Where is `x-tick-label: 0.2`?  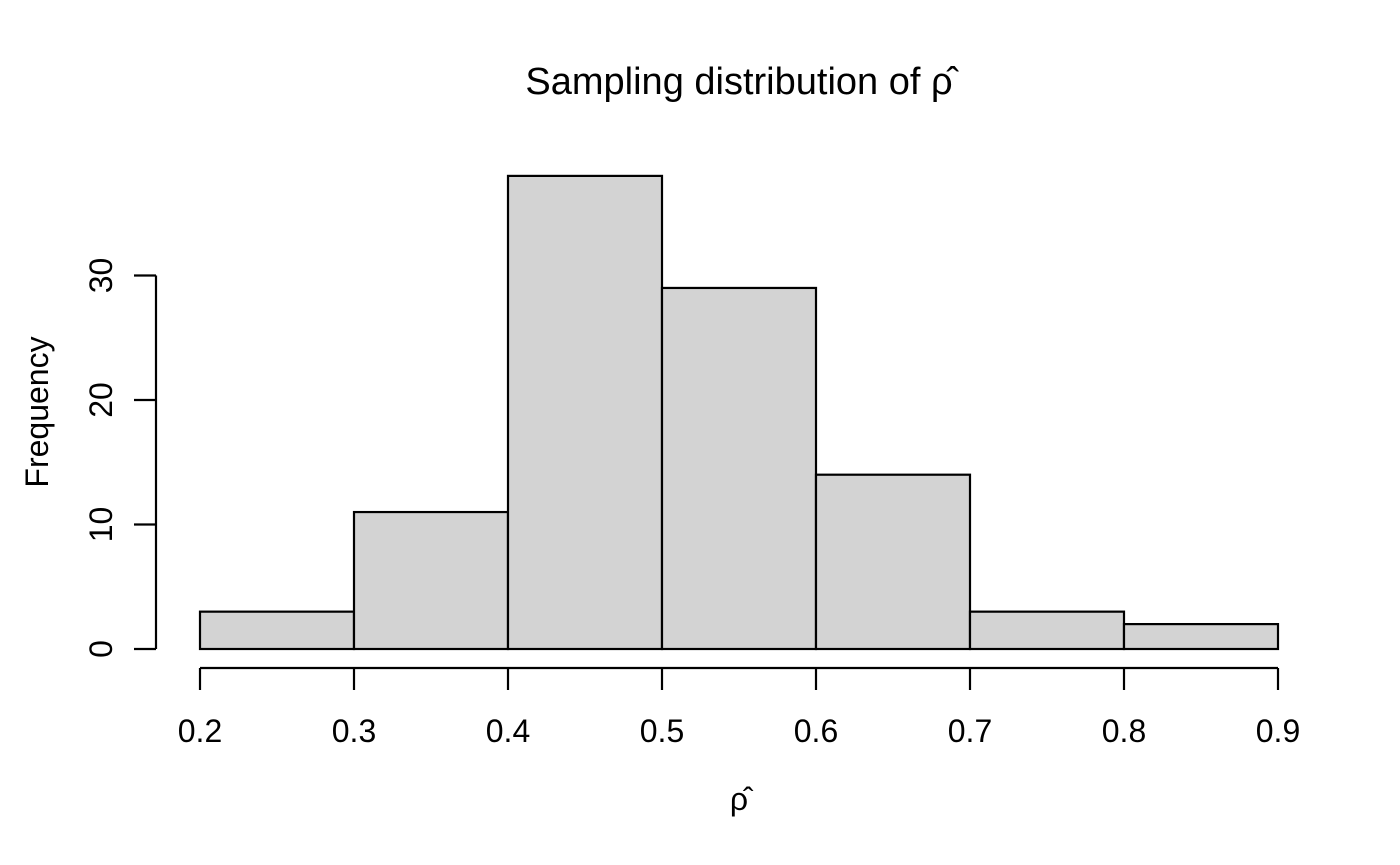
x-tick-label: 0.2 is located at coordinates (200, 731).